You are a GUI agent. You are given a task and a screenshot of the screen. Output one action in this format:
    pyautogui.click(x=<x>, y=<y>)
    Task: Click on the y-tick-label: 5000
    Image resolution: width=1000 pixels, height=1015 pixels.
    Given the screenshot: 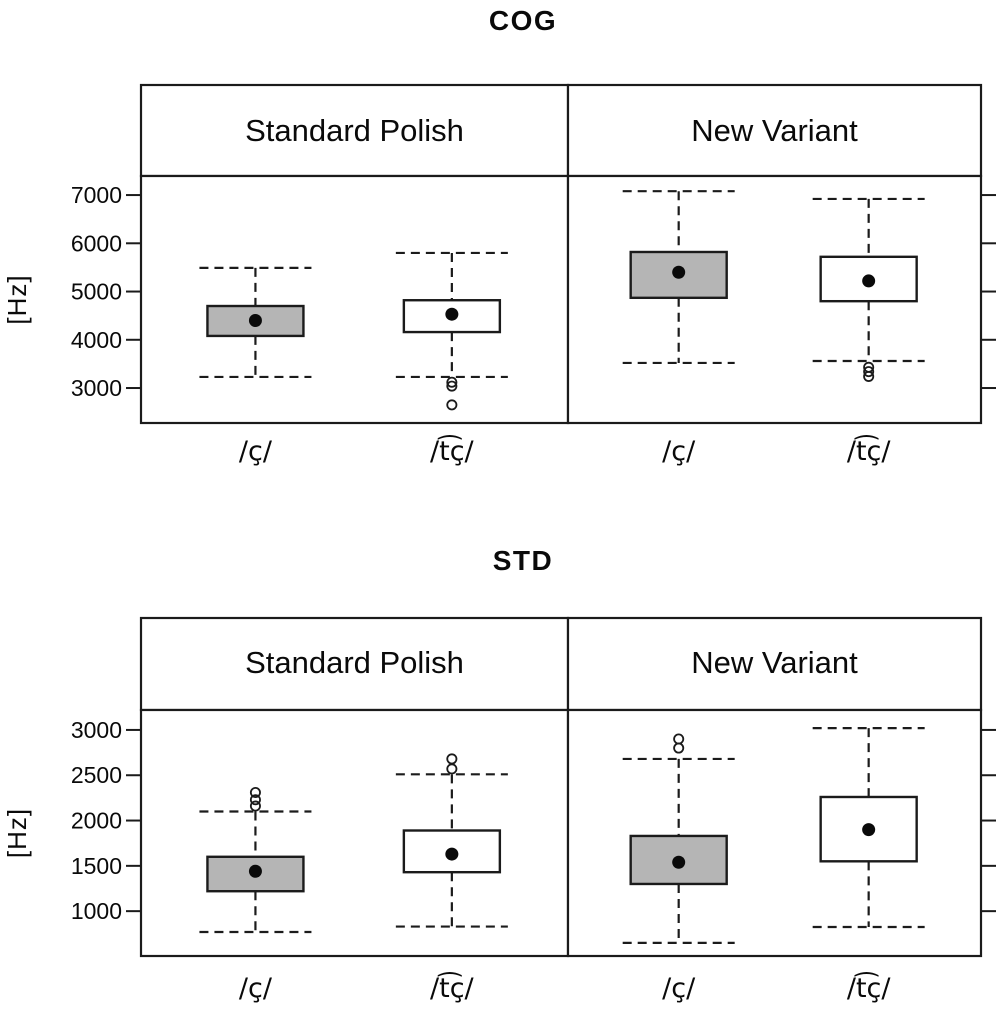 What is the action you would take?
    pyautogui.click(x=96, y=292)
    